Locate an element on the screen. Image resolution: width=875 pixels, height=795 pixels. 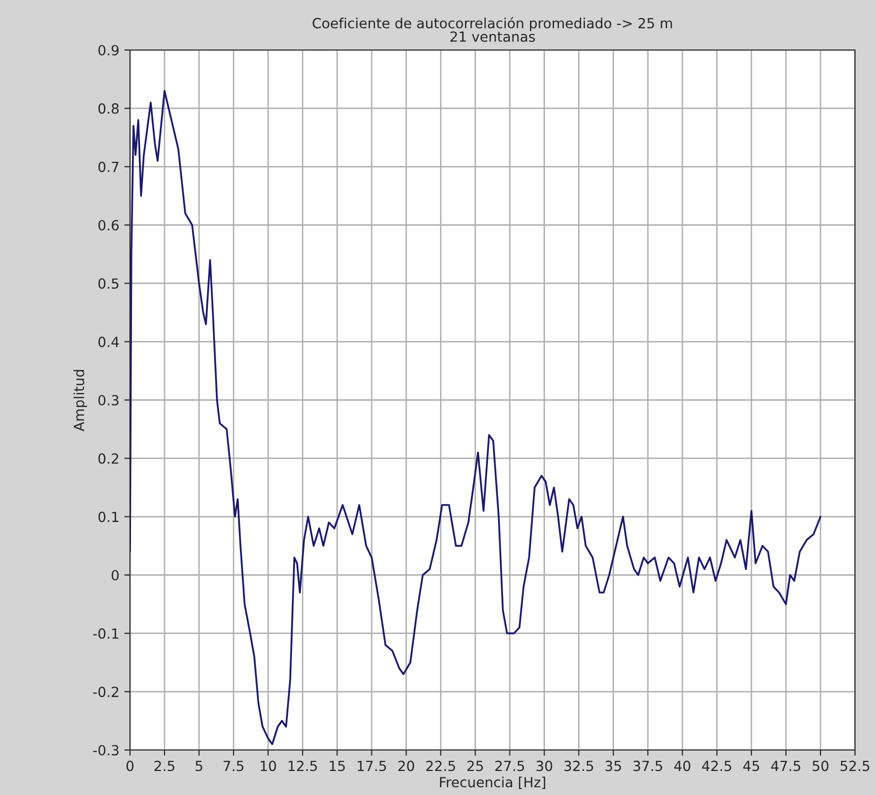
x-tick-label: 52.5 is located at coordinates (855, 766).